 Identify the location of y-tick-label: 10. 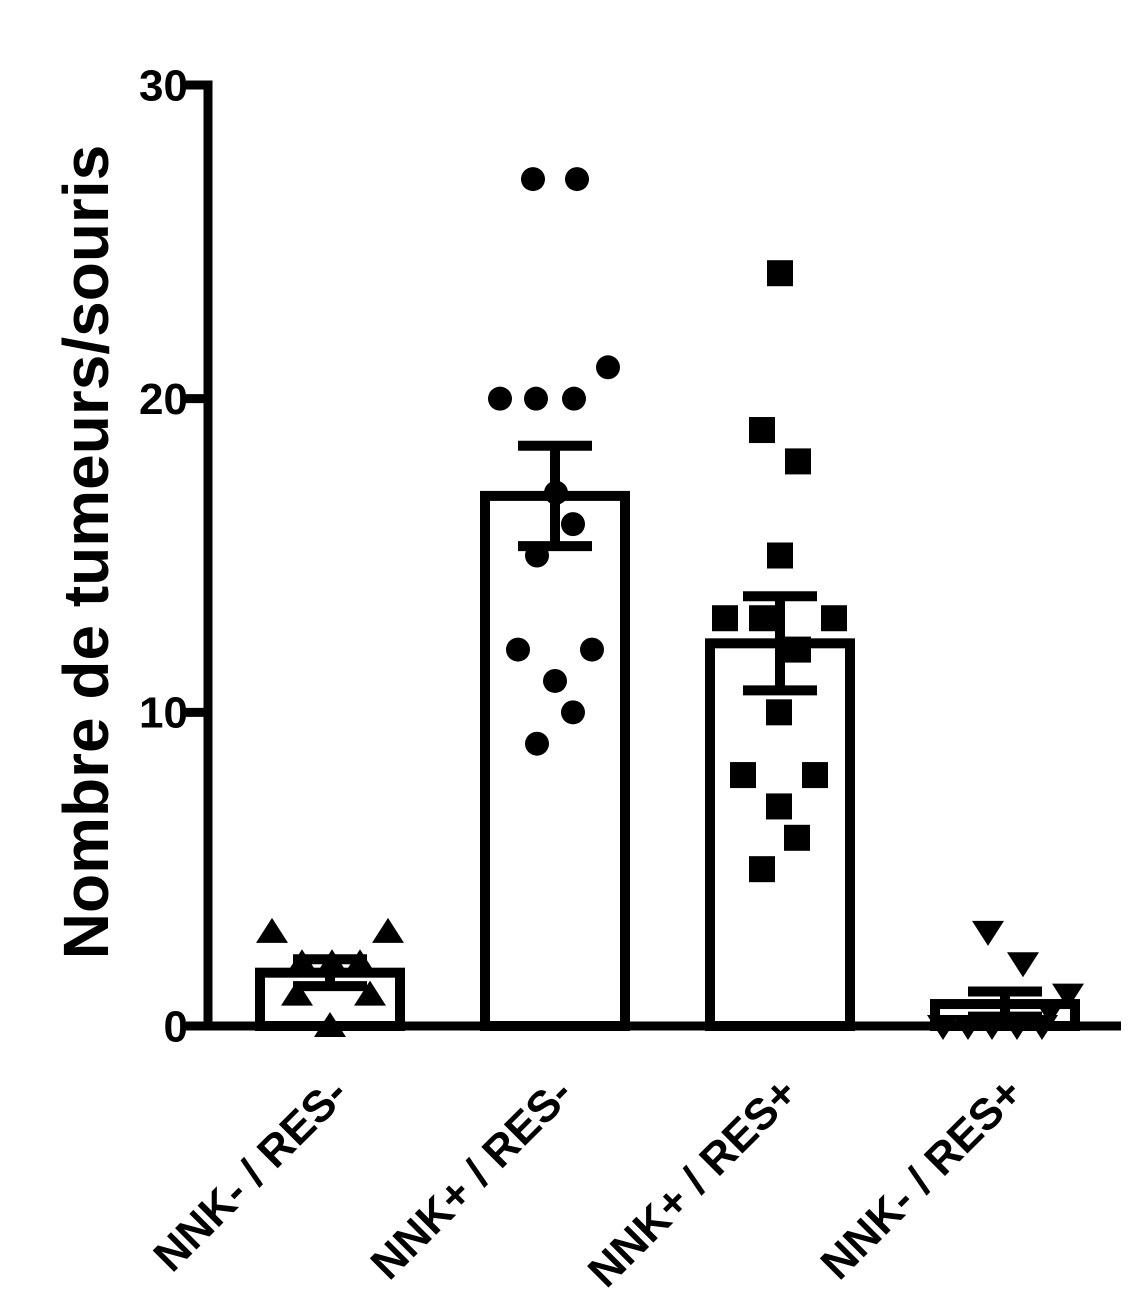
(163, 713).